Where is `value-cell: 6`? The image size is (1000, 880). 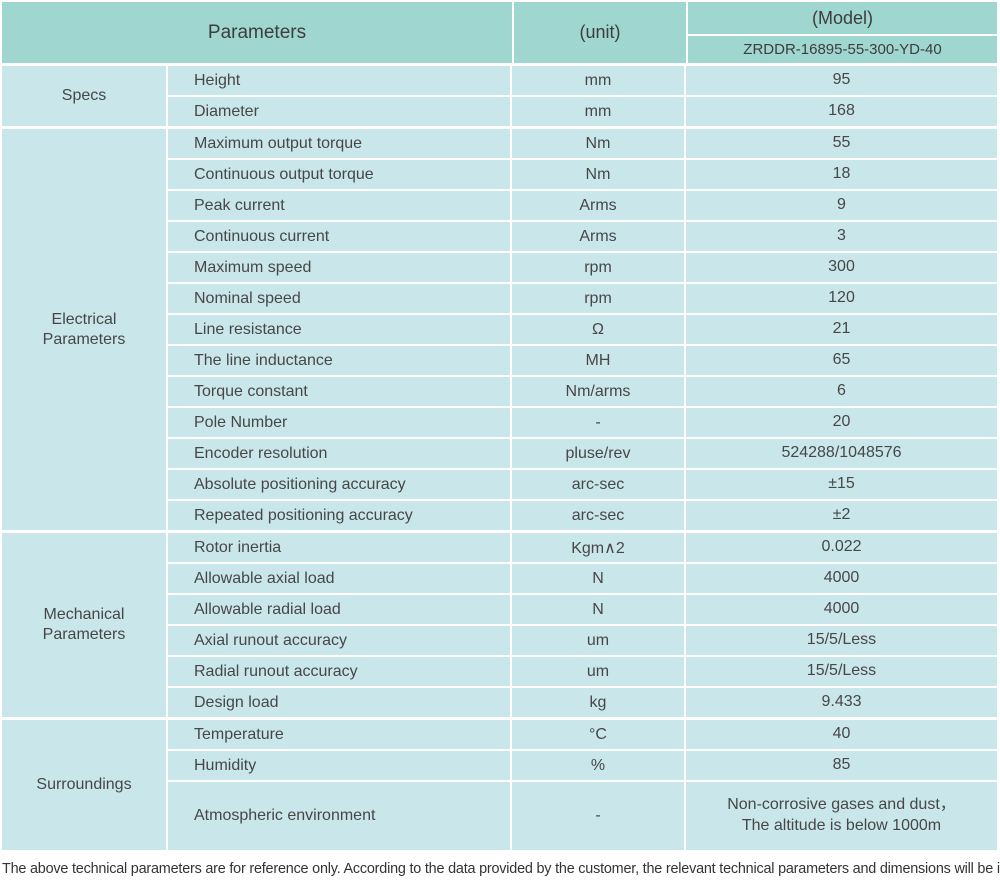
value-cell: 6 is located at coordinates (841, 391).